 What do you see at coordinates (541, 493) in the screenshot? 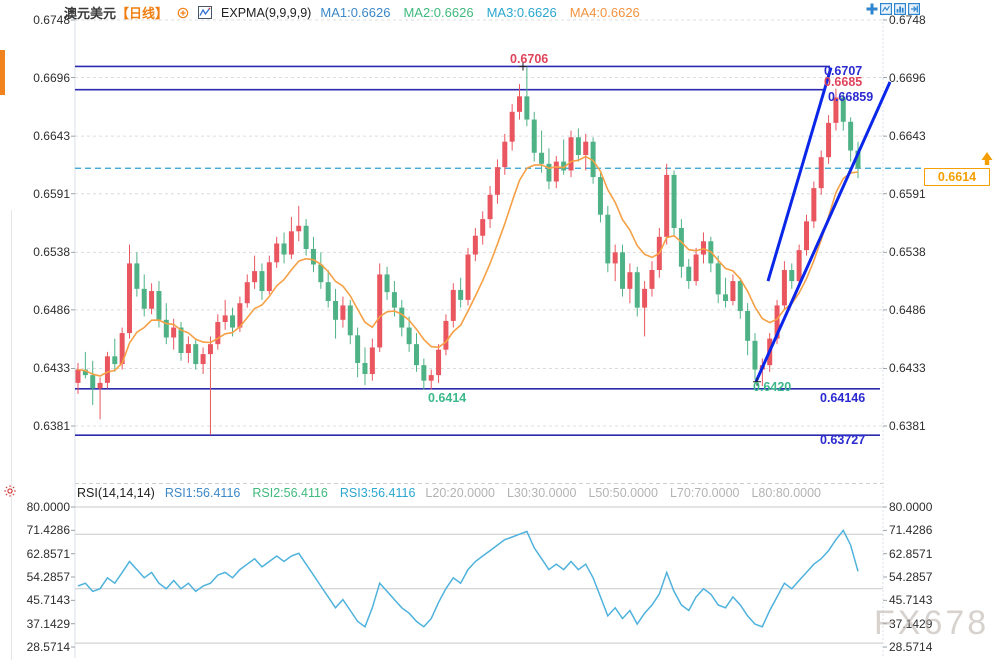
I see `rsi-level-readout: L30:30.0000` at bounding box center [541, 493].